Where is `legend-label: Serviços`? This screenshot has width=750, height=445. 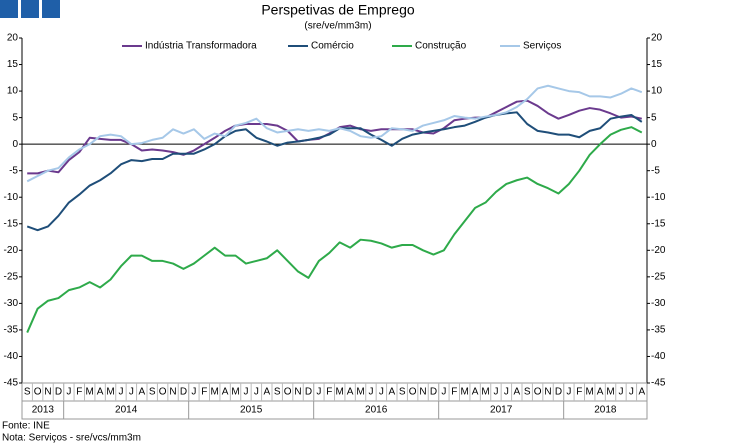
legend-label: Serviços is located at coordinates (542, 46).